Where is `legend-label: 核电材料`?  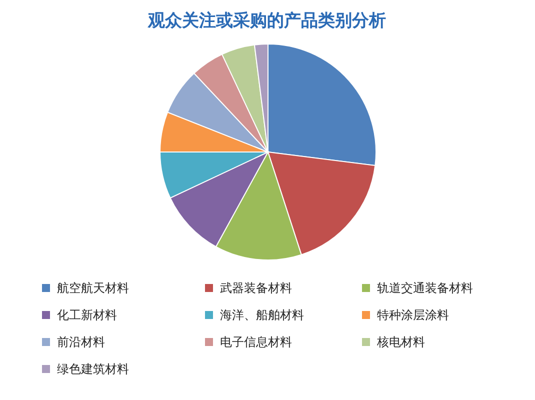 legend-label: 核电材料 is located at coordinates (400, 342).